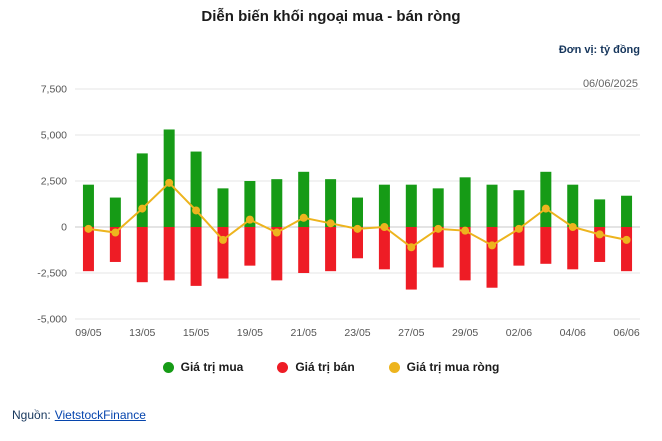  I want to click on y-axis-tick-label: 7,500, so click(54, 90).